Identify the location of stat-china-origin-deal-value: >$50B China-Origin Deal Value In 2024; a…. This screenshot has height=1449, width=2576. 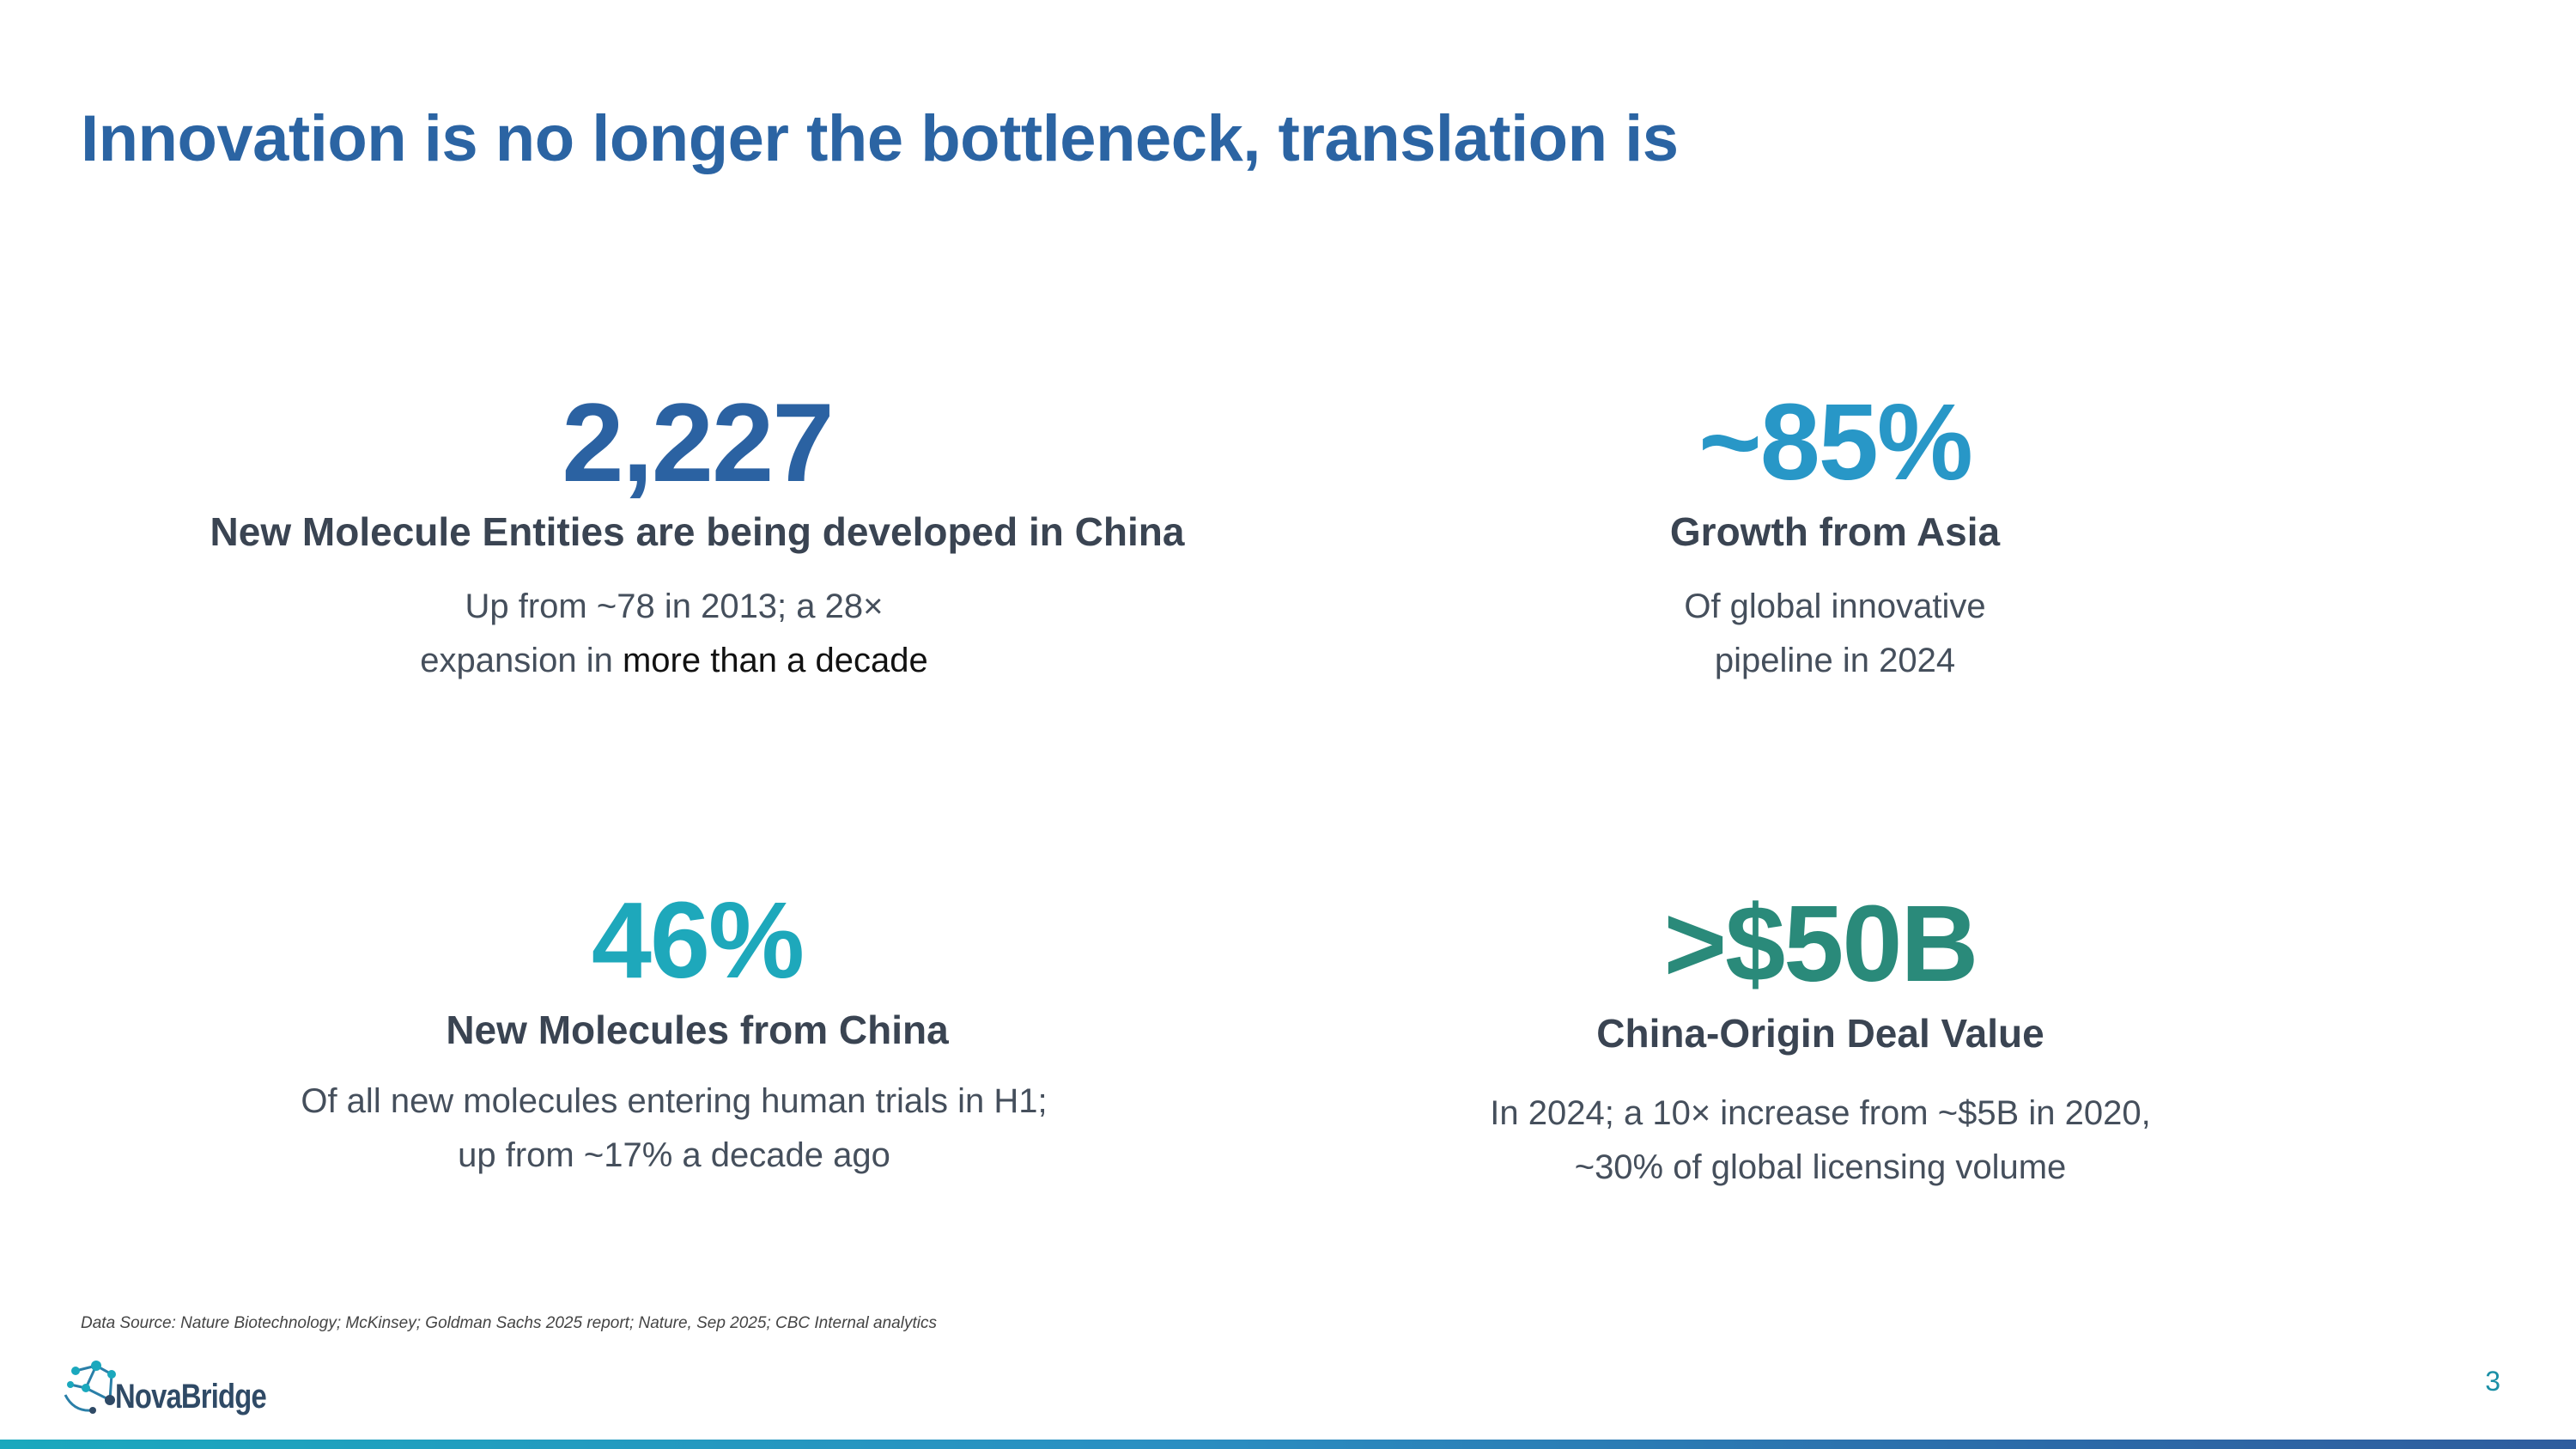
(1821, 1042).